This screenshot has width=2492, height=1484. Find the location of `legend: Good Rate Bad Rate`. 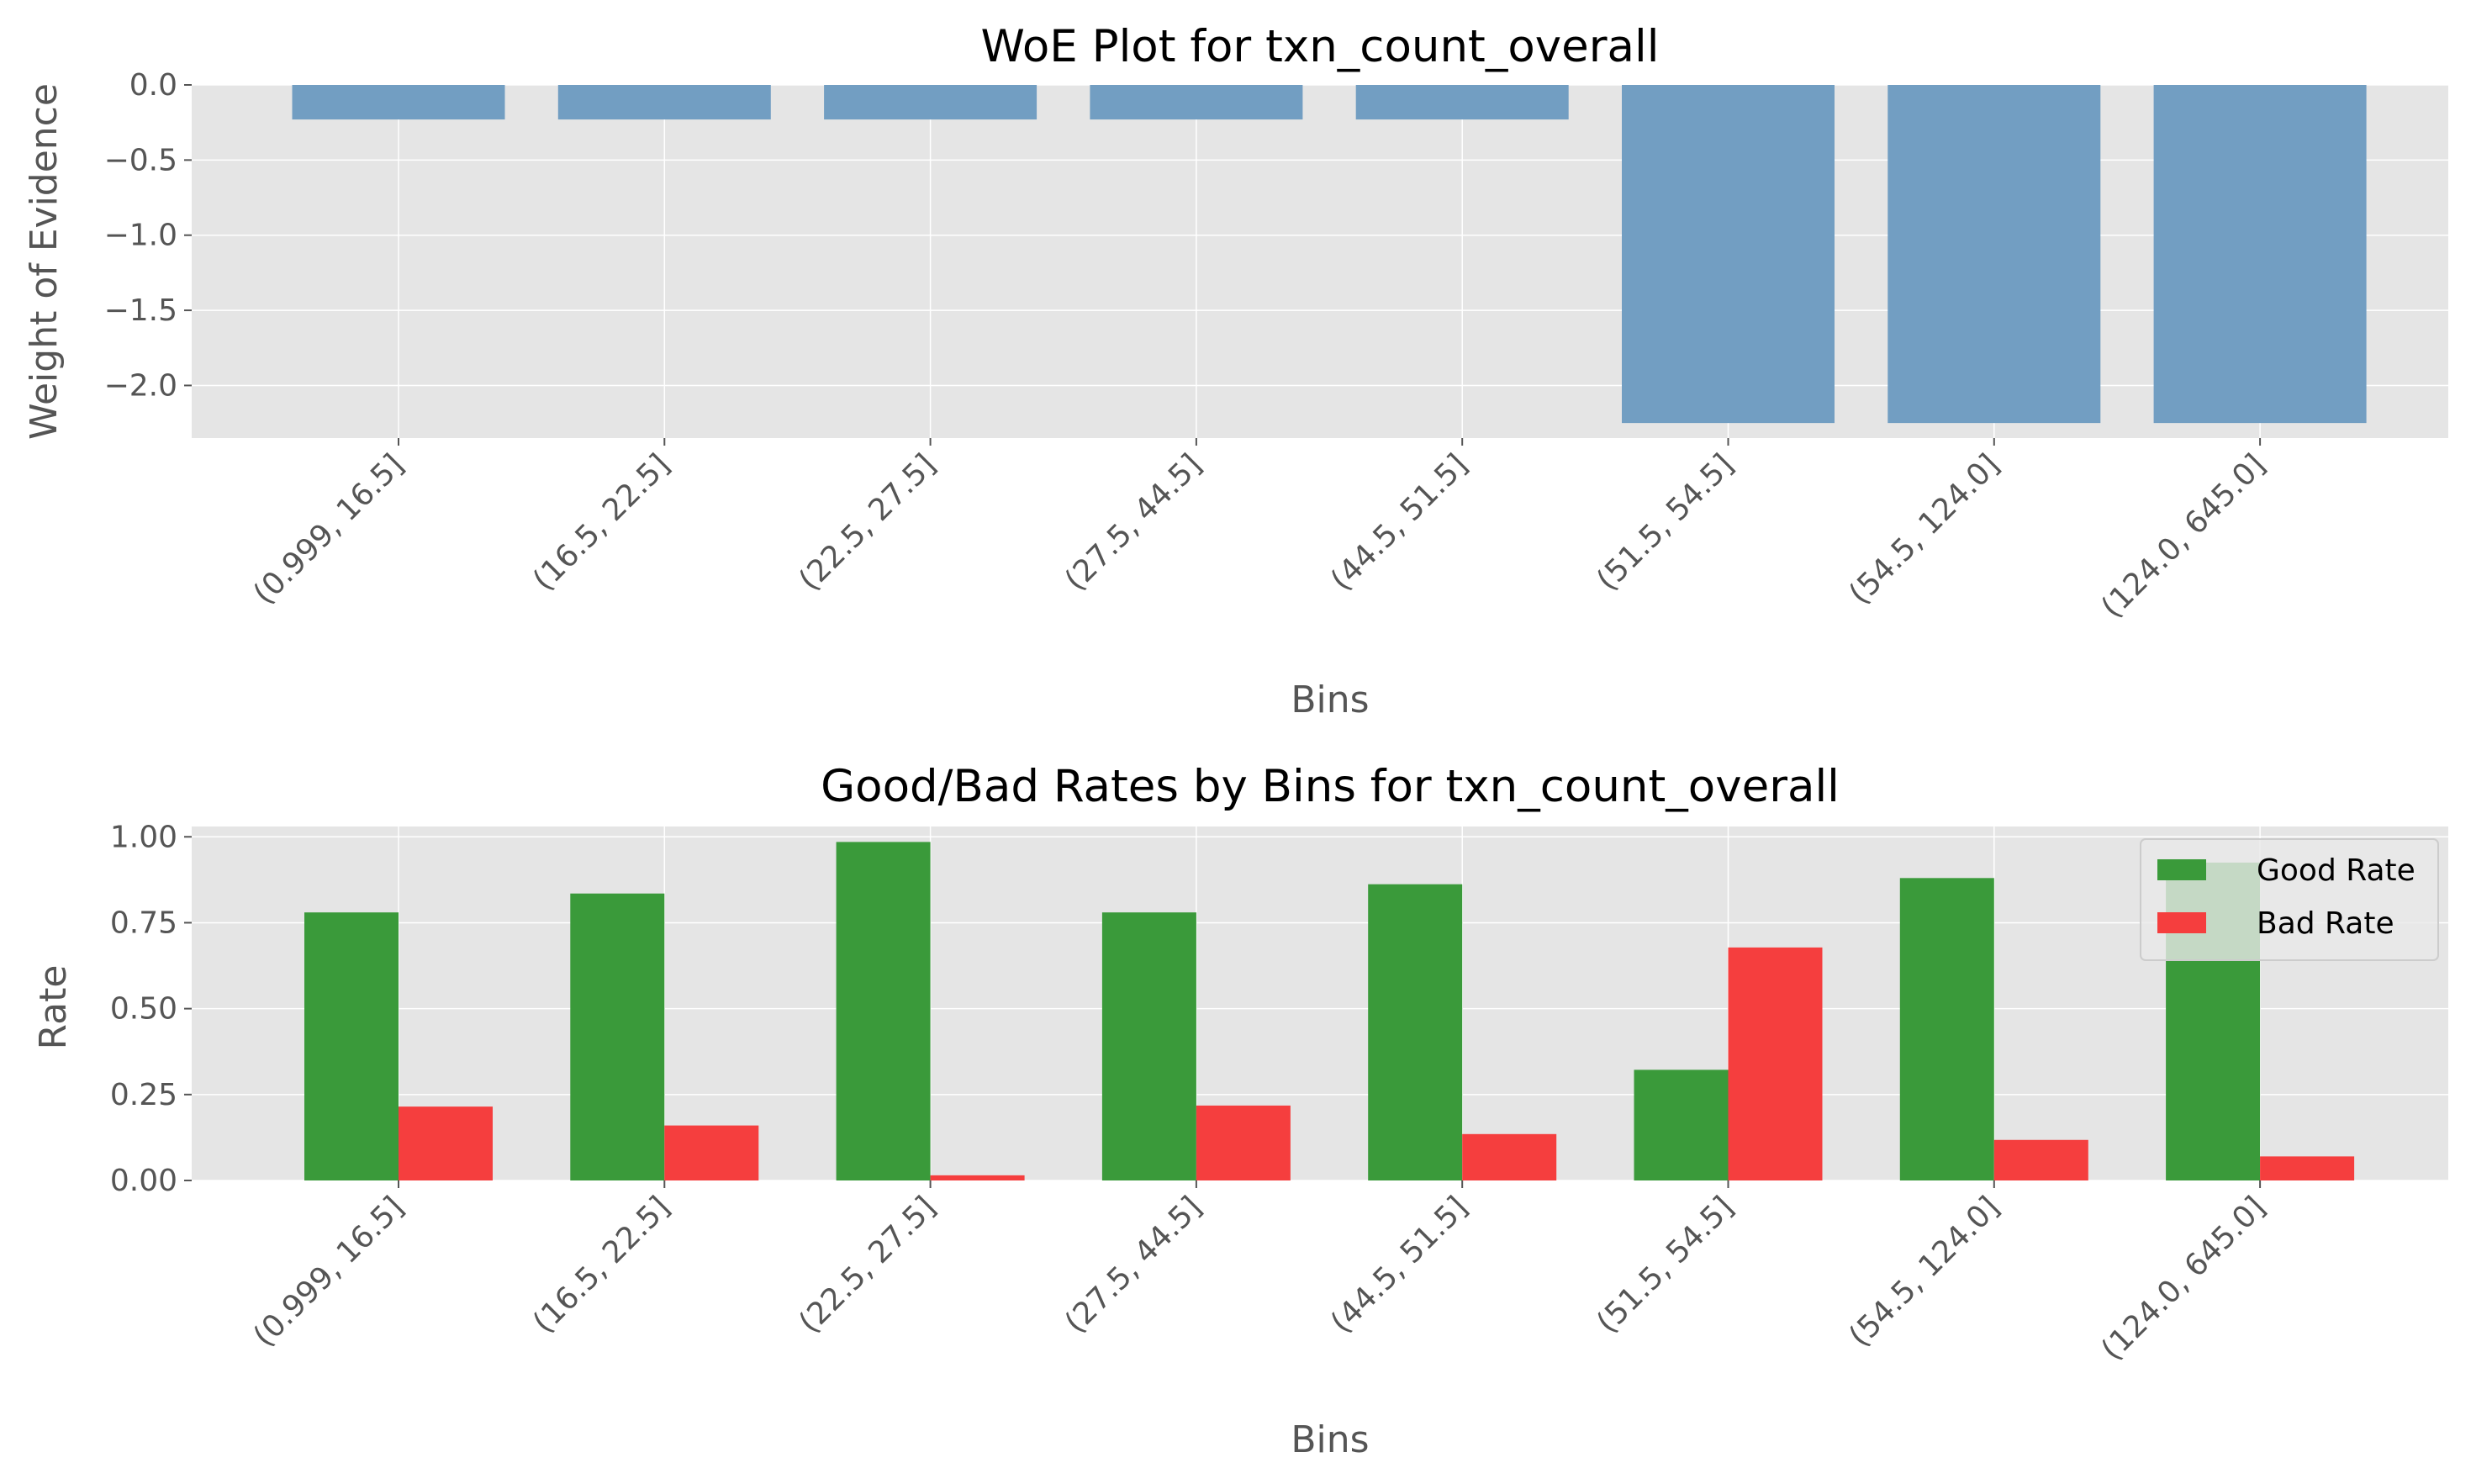

legend: Good Rate Bad Rate is located at coordinates (2289, 899).